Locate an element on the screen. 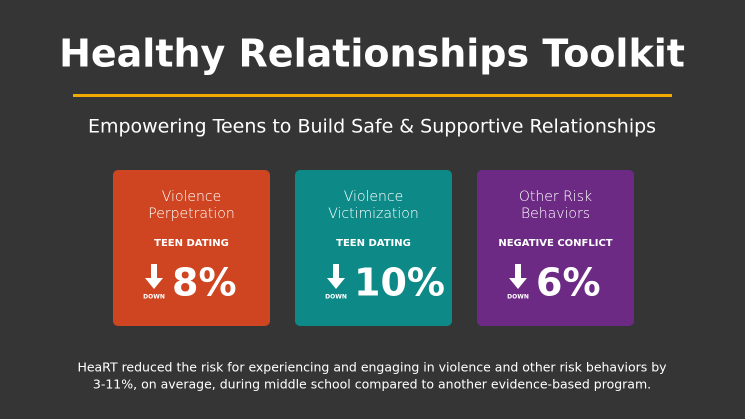 The height and width of the screenshot is (419, 745). title: Healthy Relationships Toolkit is located at coordinates (372, 54).